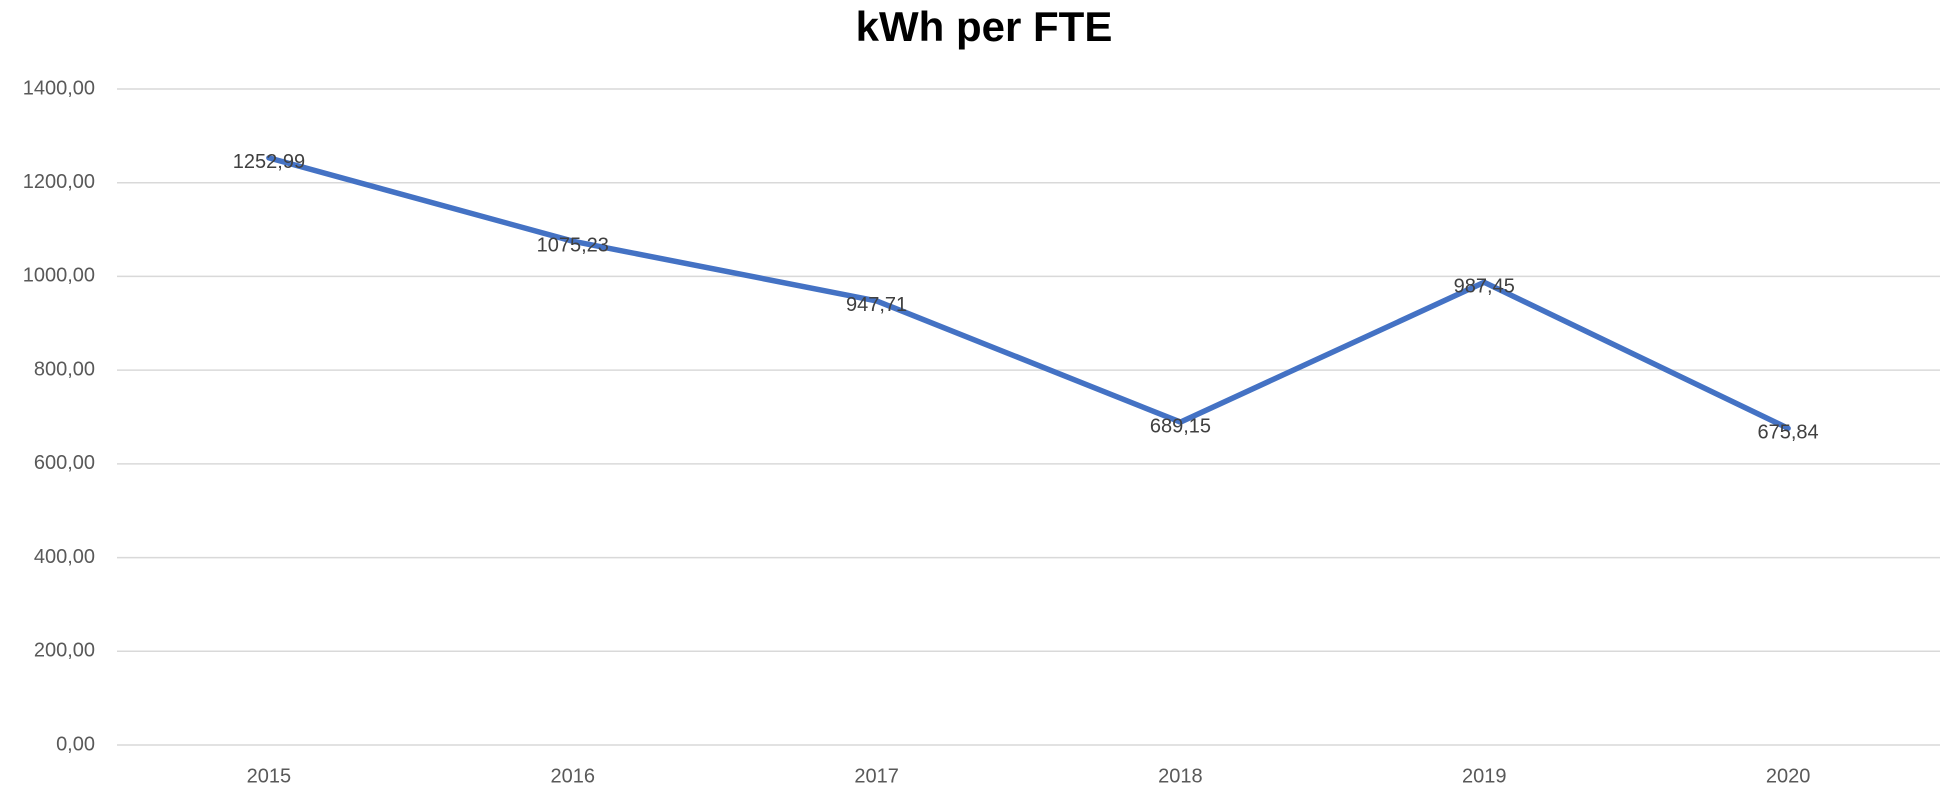  What do you see at coordinates (1484, 287) in the screenshot?
I see `data-label: 987,45` at bounding box center [1484, 287].